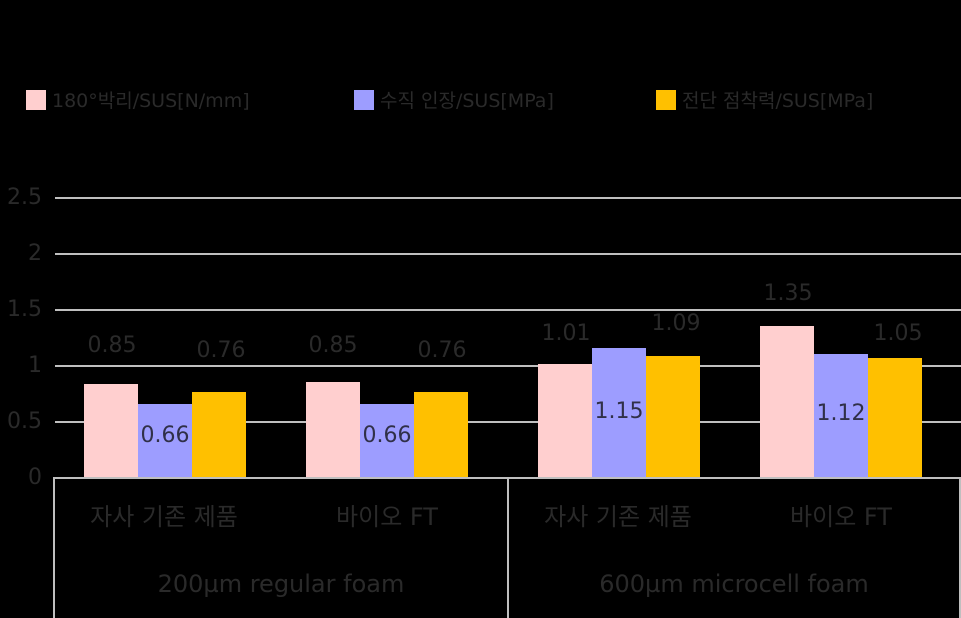  I want to click on group-label: 600µm microcell foam, so click(734, 584).